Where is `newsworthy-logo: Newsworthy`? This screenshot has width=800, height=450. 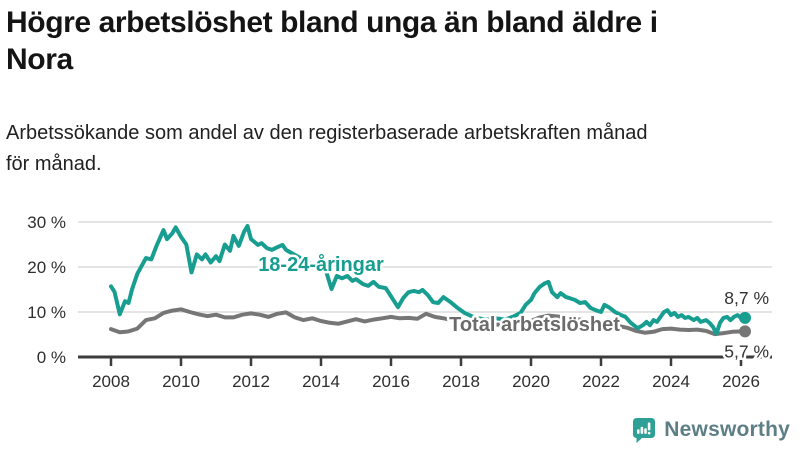
newsworthy-logo: Newsworthy is located at coordinates (711, 430).